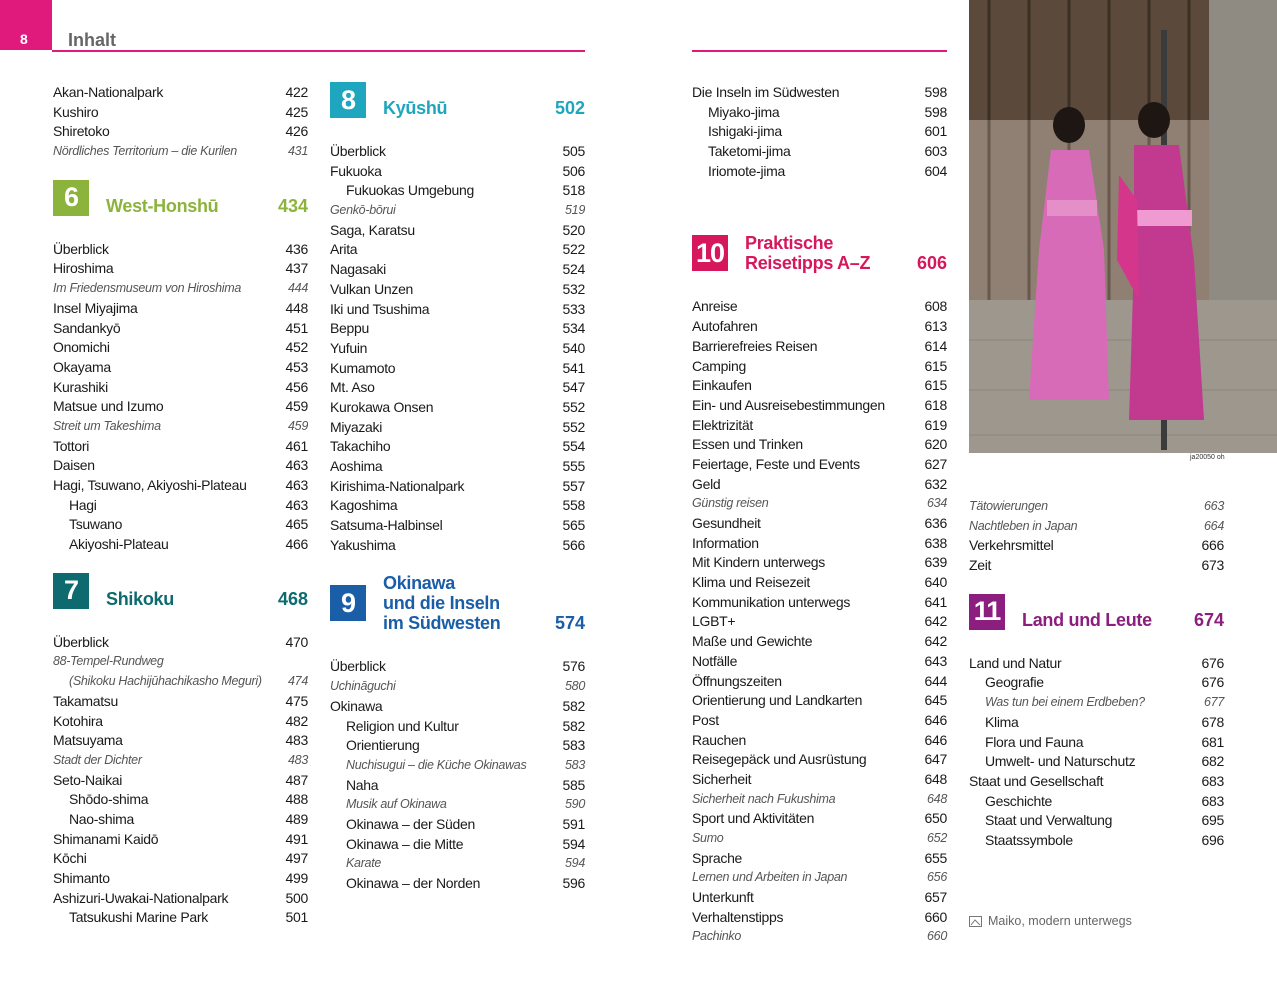 This screenshot has height=1000, width=1277. I want to click on entry-text: Sicherheit, so click(722, 778).